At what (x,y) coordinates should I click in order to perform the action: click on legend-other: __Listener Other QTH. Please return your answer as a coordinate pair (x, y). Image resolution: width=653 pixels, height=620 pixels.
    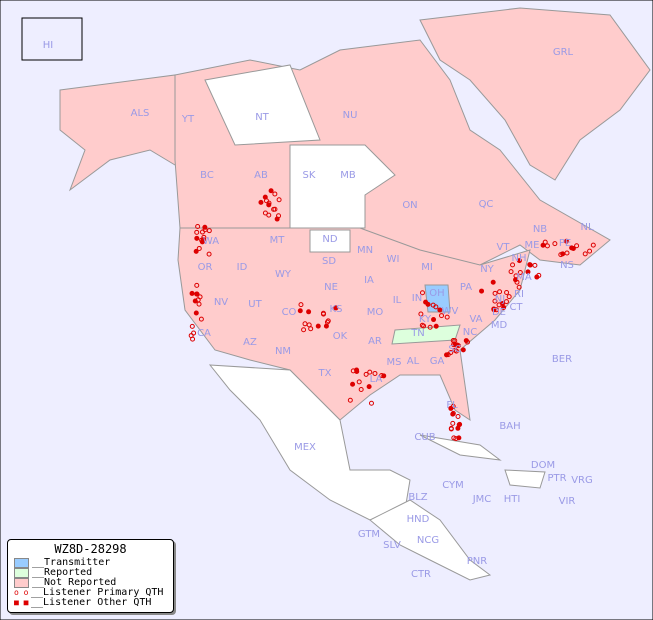
    Looking at the image, I should click on (91, 602).